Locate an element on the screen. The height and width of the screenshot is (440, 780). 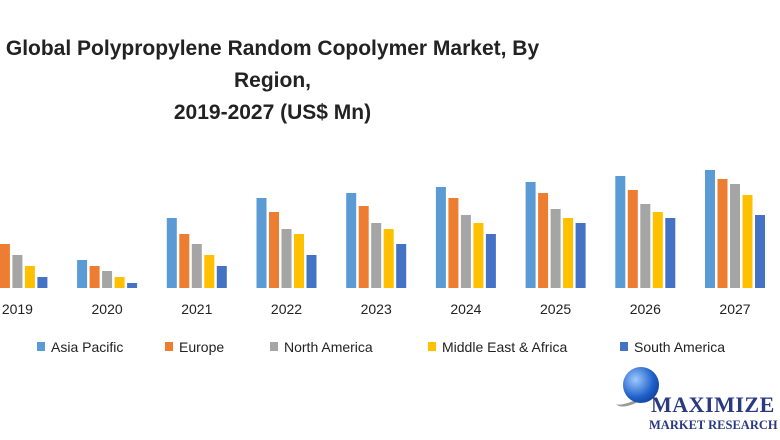
bar-2025-north-america is located at coordinates (555, 248).